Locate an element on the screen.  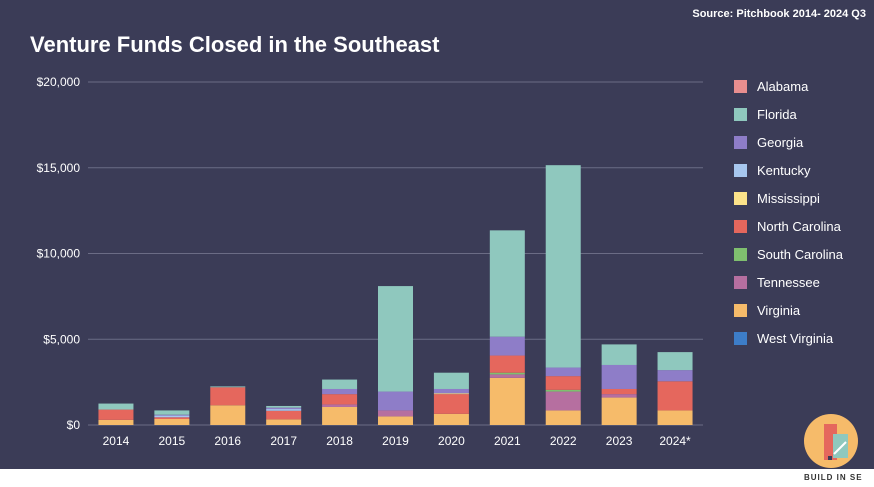
legend-item-virginia: Virginia is located at coordinates (788, 310).